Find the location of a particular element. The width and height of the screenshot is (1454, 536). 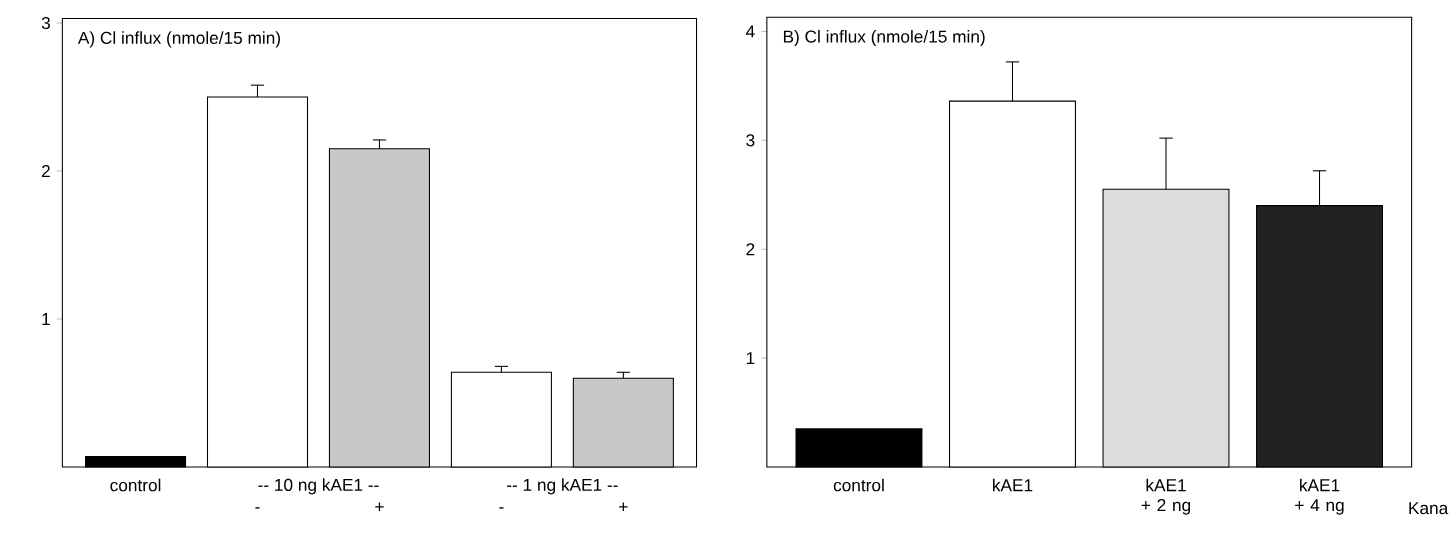

text: -- 1 ng kAE1 -- is located at coordinates (562, 486).